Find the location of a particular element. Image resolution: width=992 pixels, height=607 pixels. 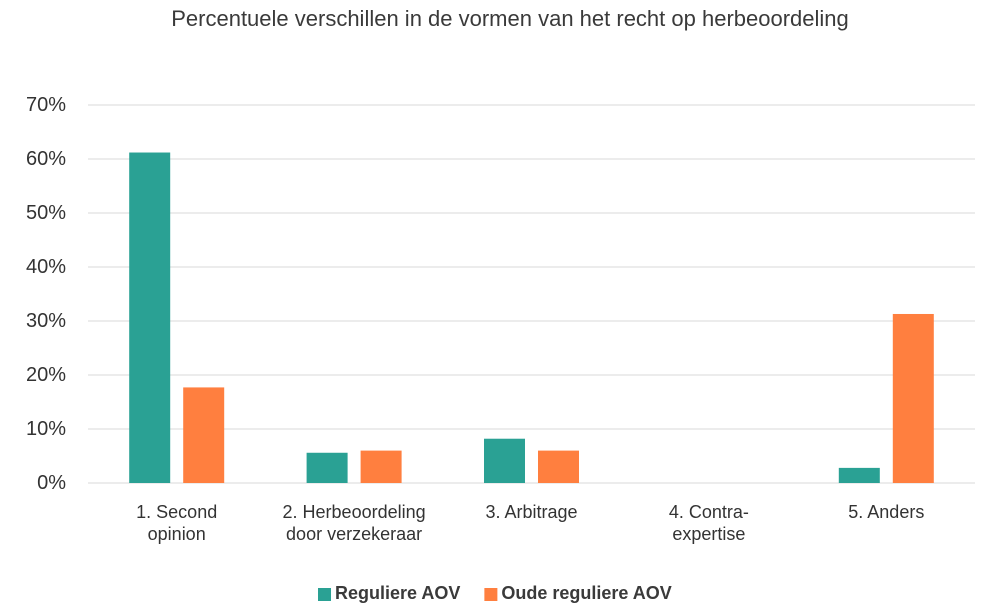

legend-label: Reguliere AOV is located at coordinates (398, 593).